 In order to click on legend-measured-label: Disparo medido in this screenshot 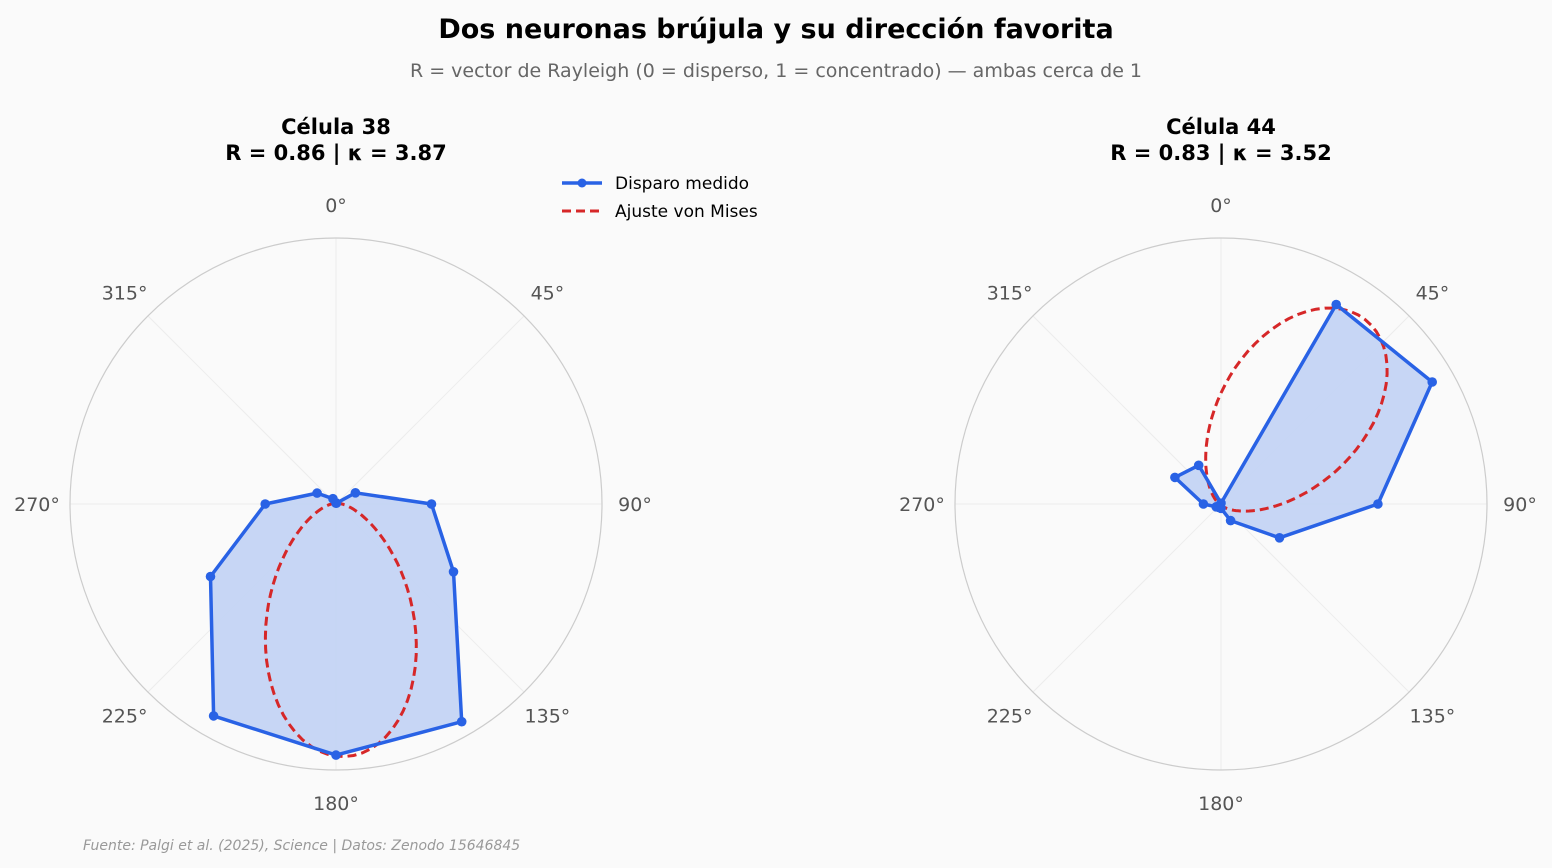, I will do `click(682, 184)`.